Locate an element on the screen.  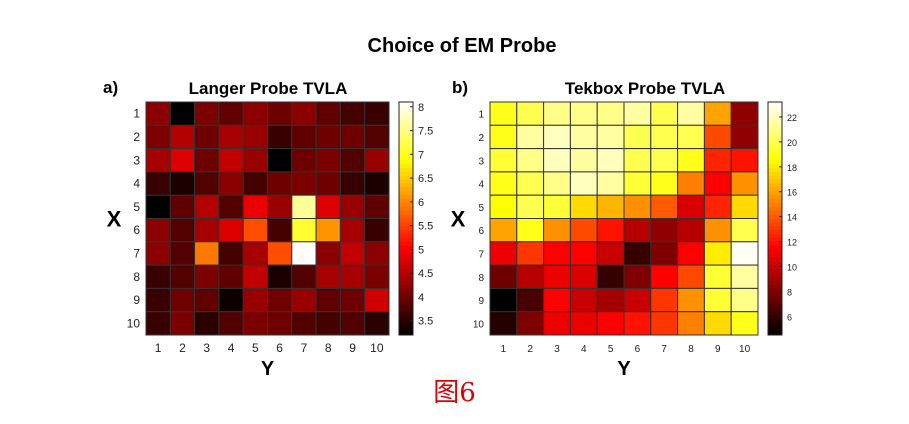
x-tick-label: 9 is located at coordinates (352, 348).